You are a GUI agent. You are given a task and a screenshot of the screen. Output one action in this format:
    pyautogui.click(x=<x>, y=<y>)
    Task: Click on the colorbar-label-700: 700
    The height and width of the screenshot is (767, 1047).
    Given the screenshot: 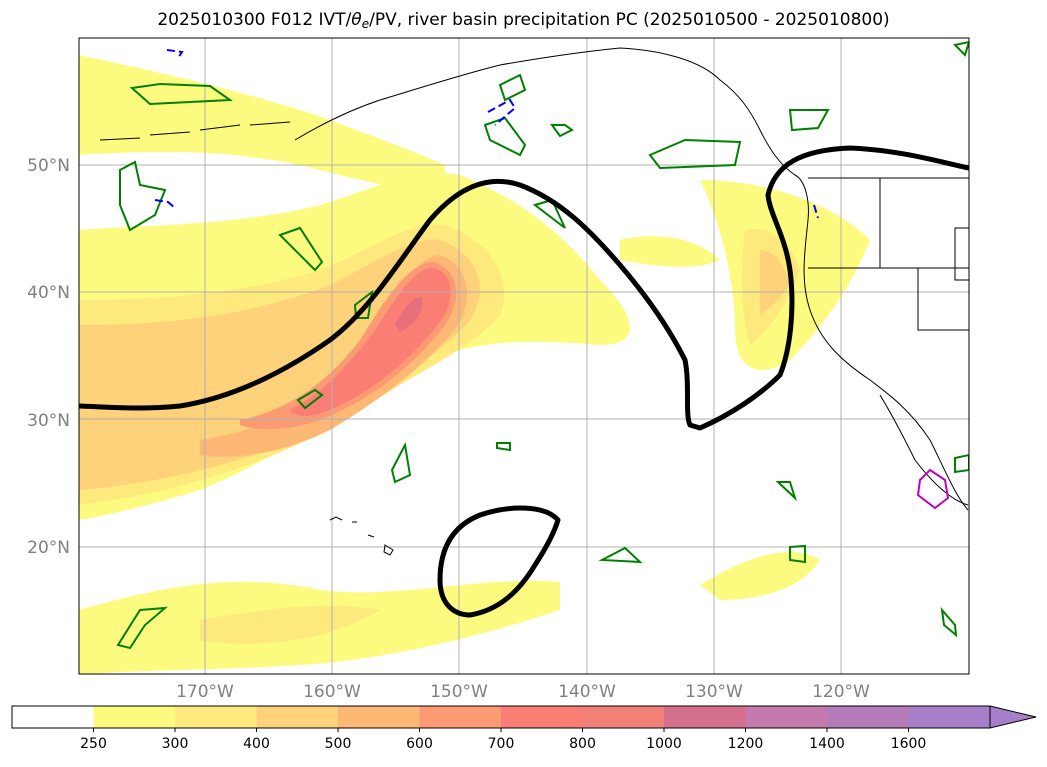 What is the action you would take?
    pyautogui.click(x=501, y=744)
    